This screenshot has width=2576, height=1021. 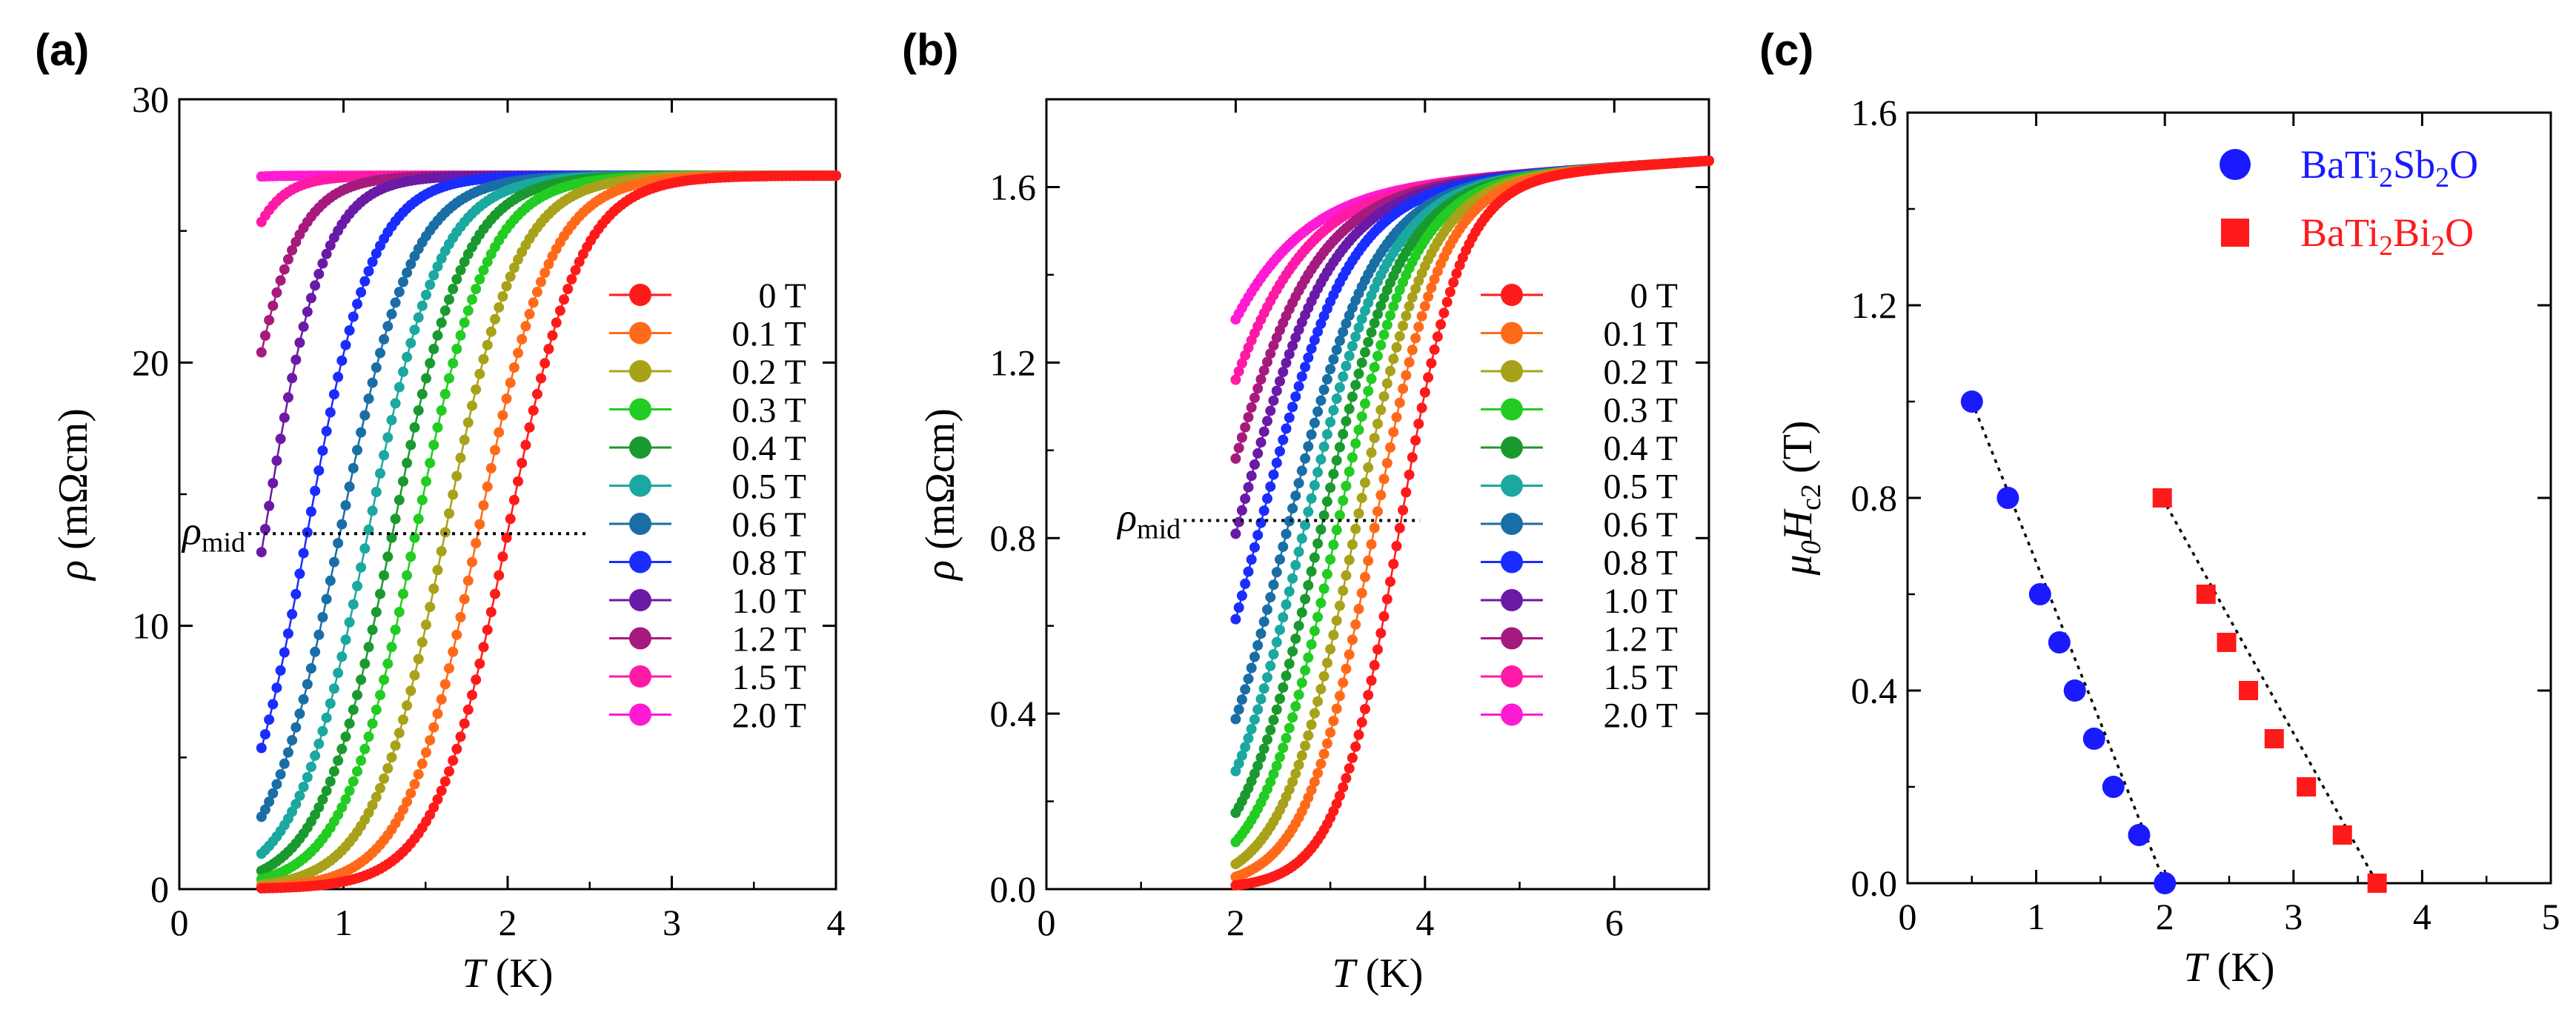 I want to click on y-tick-label: 0.8, so click(x=1014, y=538).